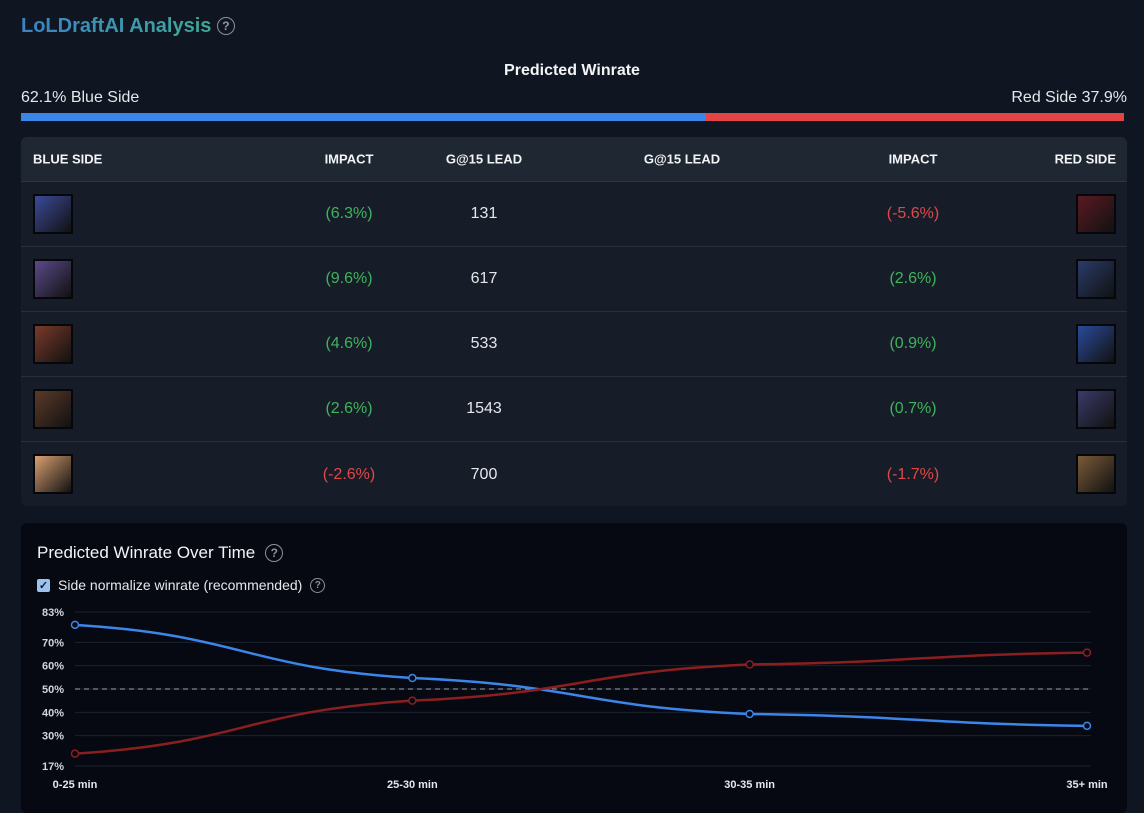 The image size is (1144, 813). I want to click on blue-winrate-fill, so click(363, 117).